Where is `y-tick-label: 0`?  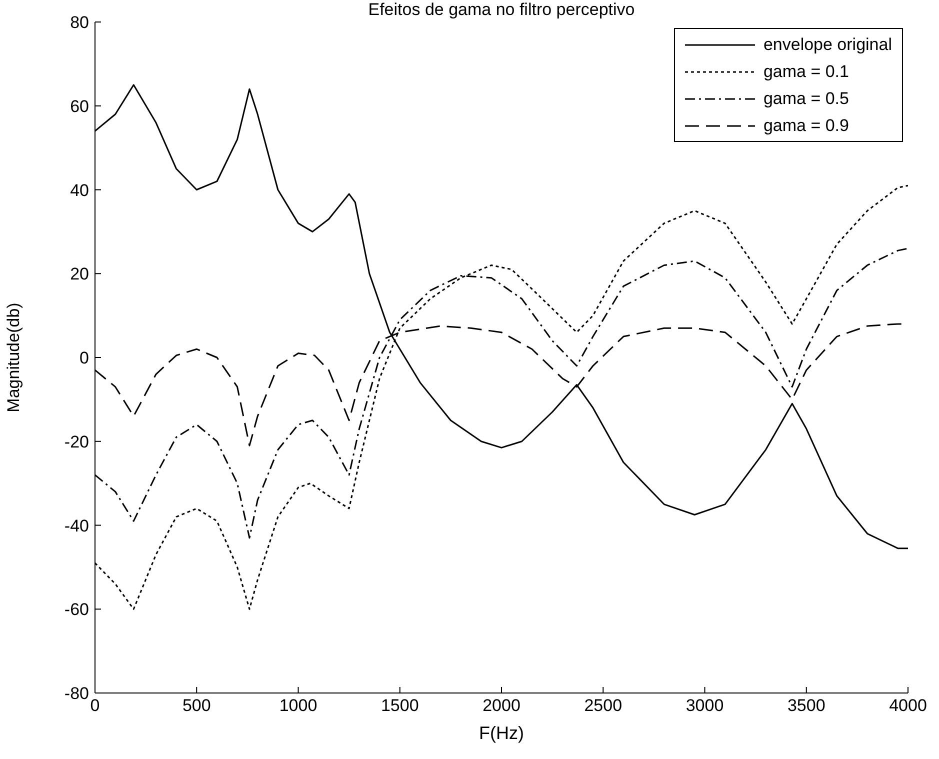
y-tick-label: 0 is located at coordinates (84, 358).